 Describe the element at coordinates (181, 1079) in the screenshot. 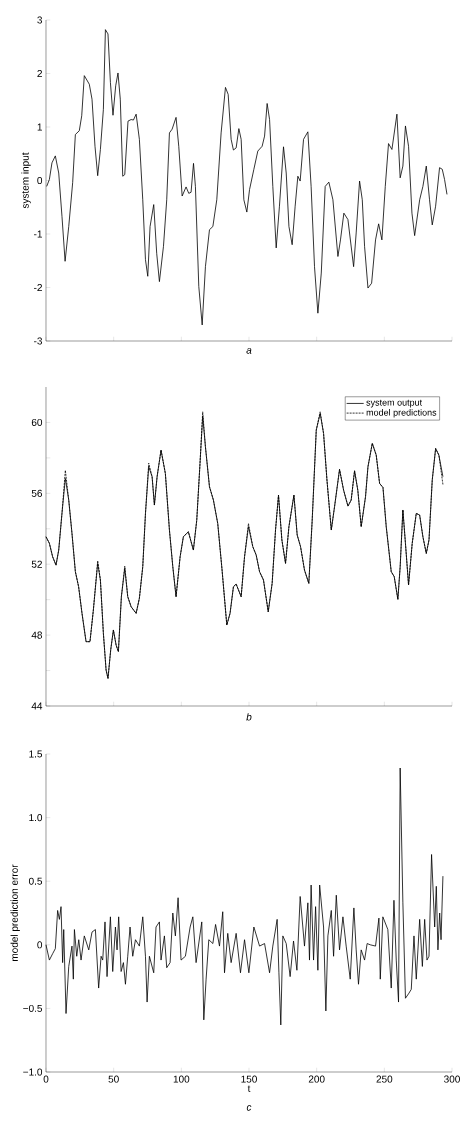

I see `x-tick-label: 100` at that location.